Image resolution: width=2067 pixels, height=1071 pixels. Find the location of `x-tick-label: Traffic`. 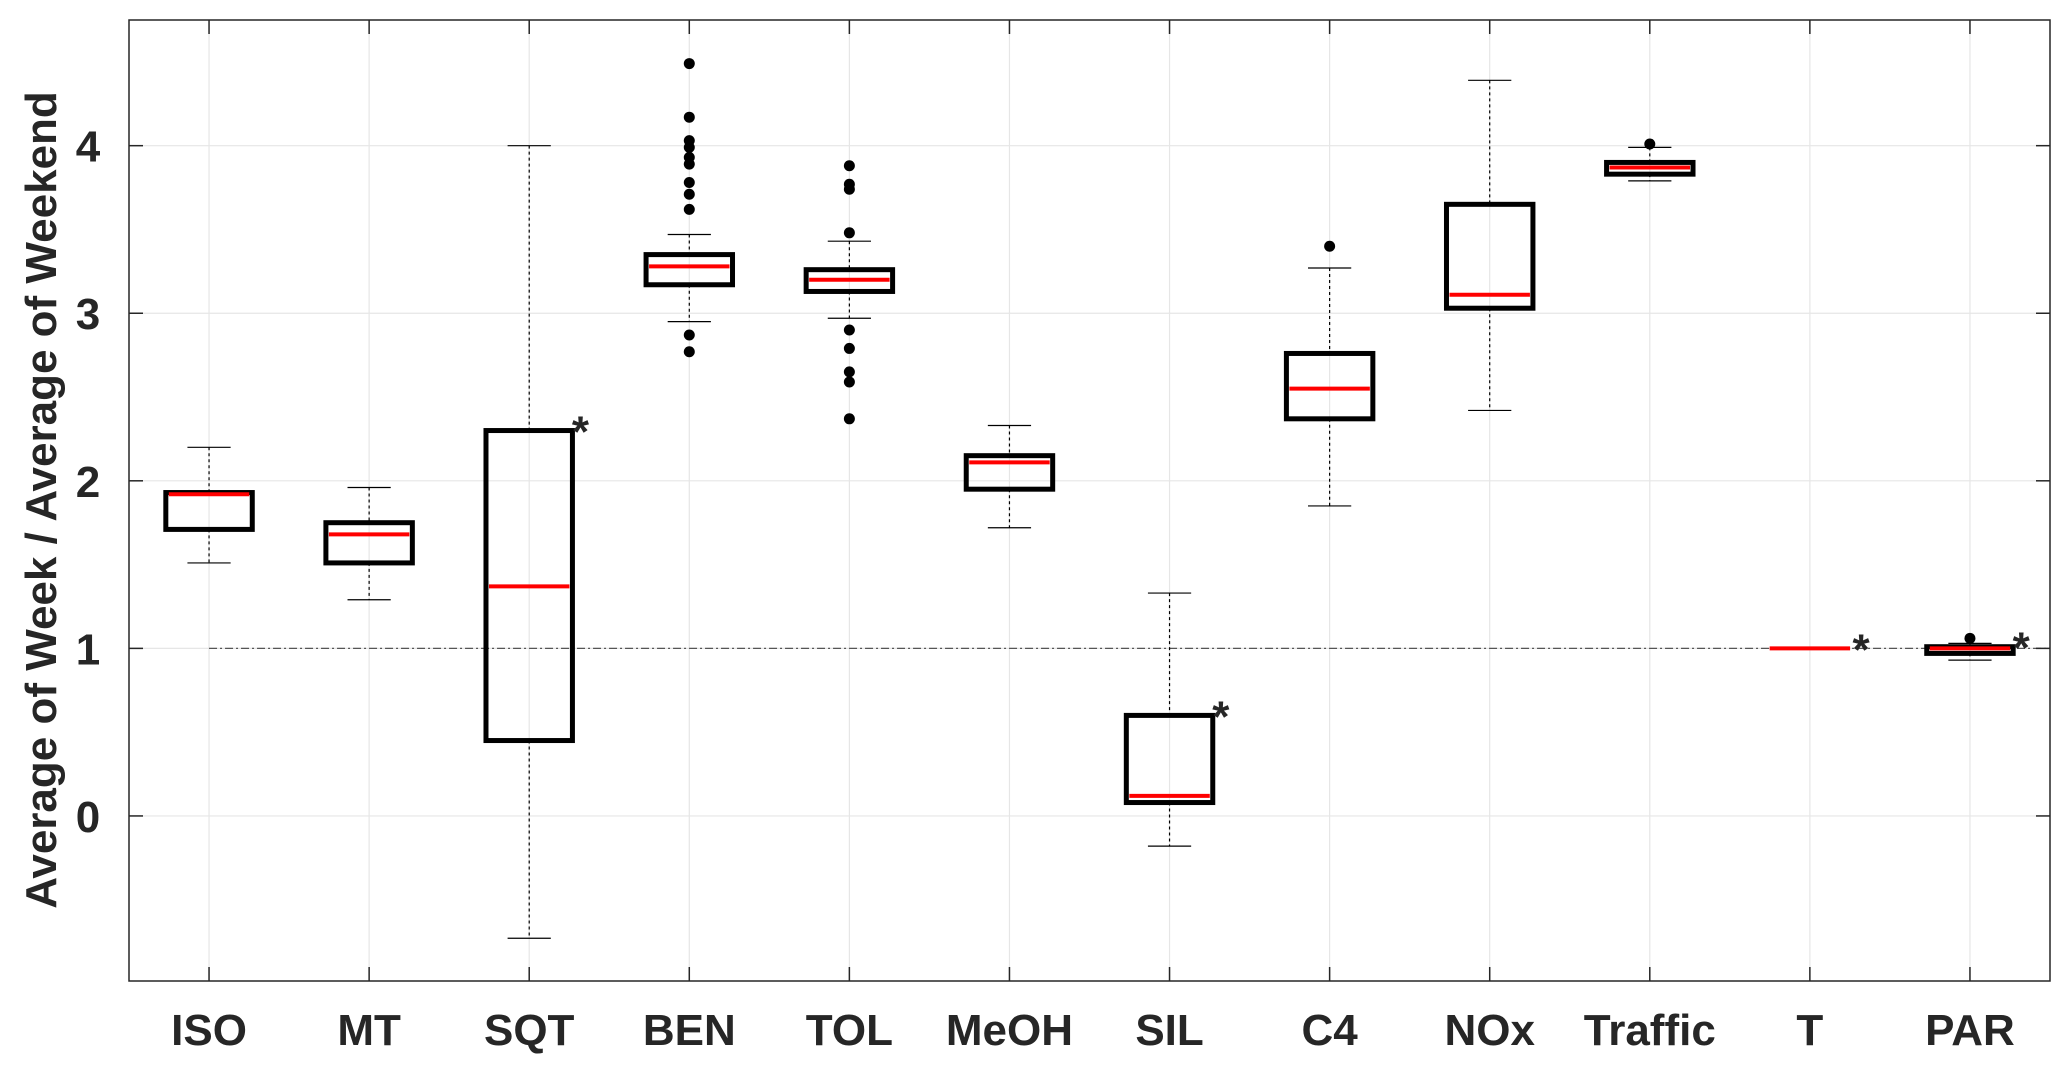

x-tick-label: Traffic is located at coordinates (1650, 1030).